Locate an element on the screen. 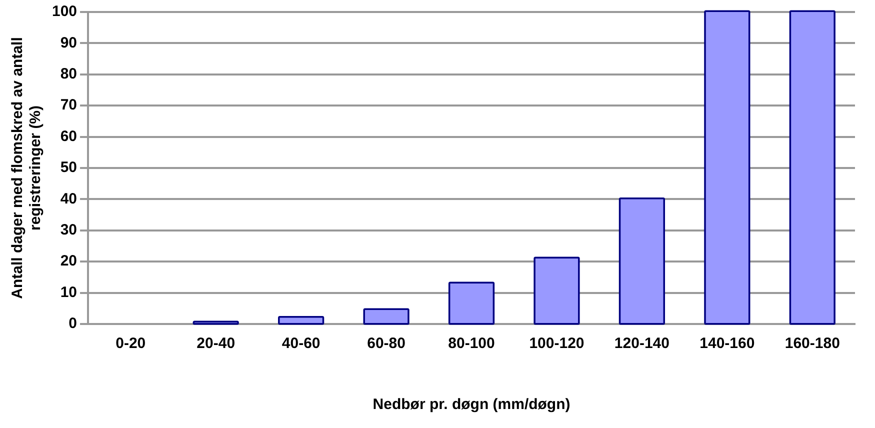  x-tick-label: 120-140 is located at coordinates (642, 343).